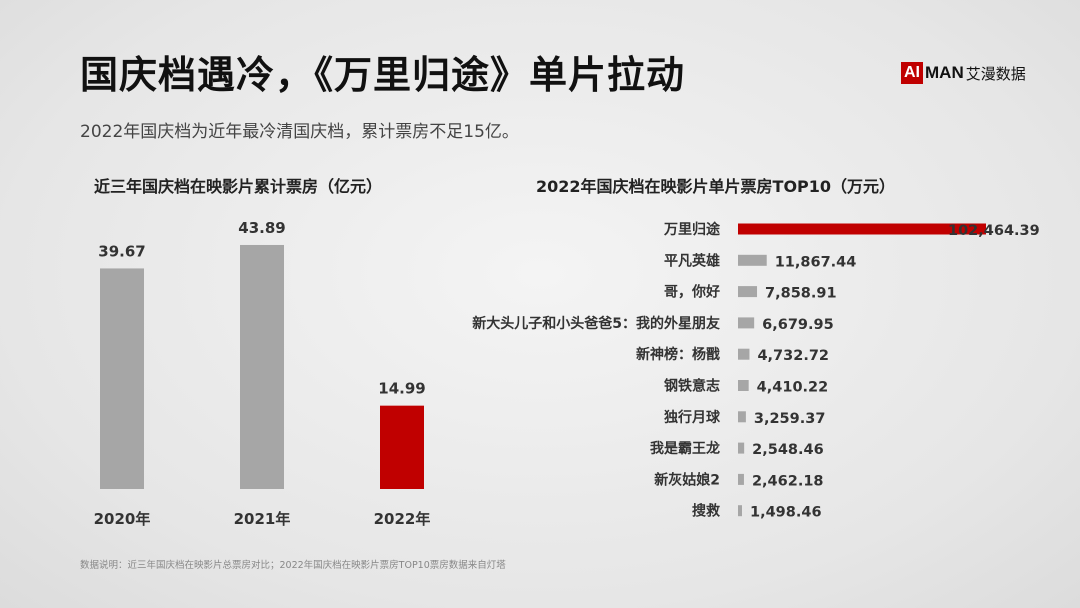 The image size is (1080, 608). I want to click on logo-man-text: MAN, so click(944, 72).